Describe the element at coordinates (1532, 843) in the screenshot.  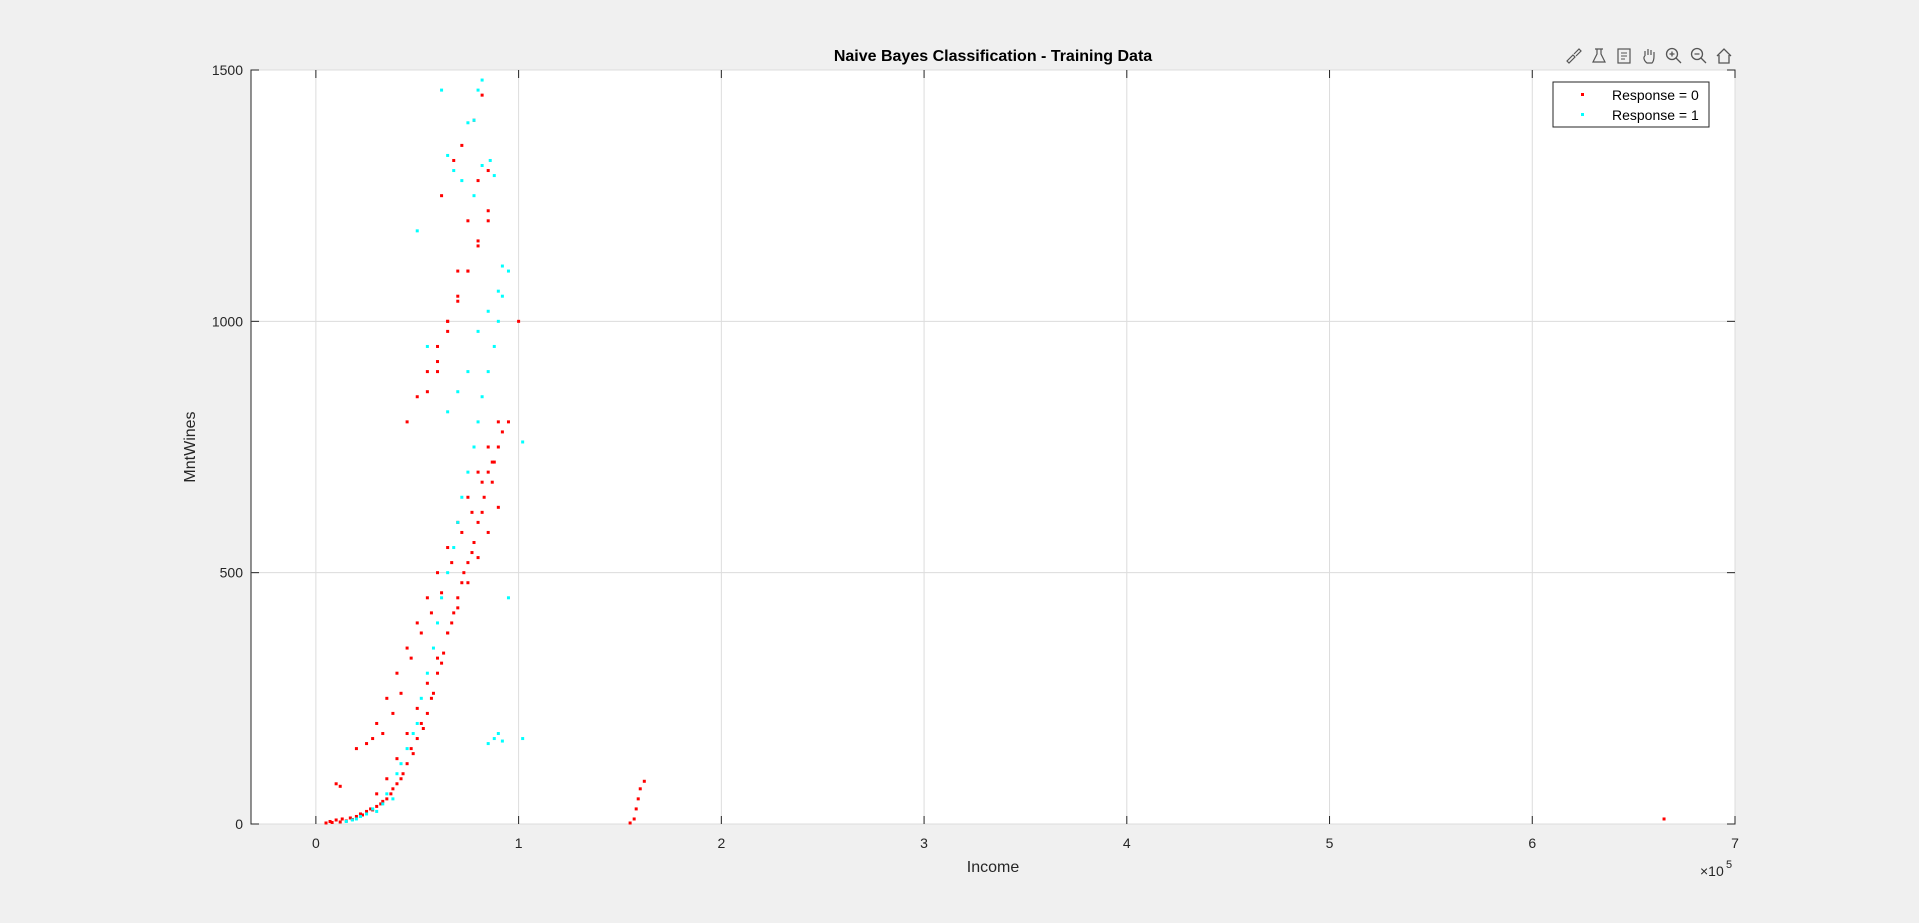
I see `x-tick-label: 6` at that location.